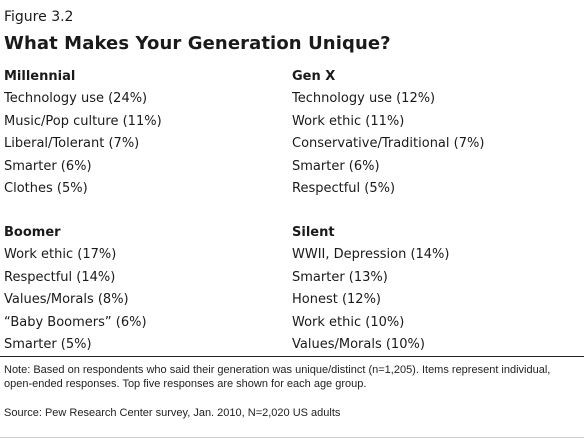 The image size is (584, 439). What do you see at coordinates (60, 277) in the screenshot?
I see `list-item: Respectful (14%)` at bounding box center [60, 277].